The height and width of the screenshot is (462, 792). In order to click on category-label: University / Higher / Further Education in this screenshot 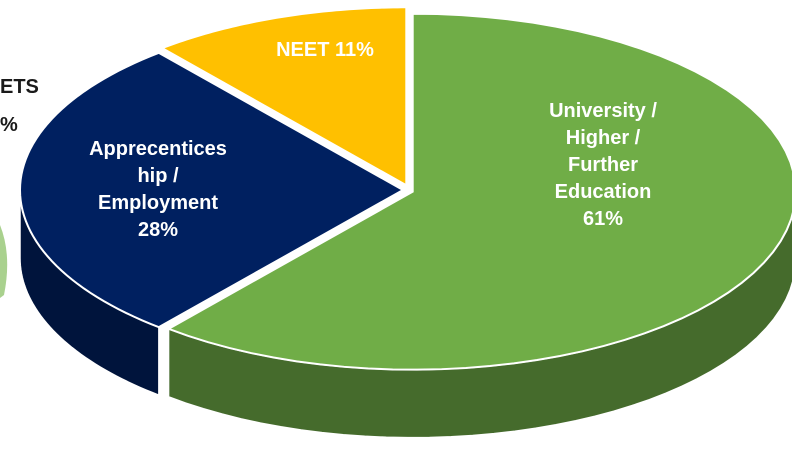, I will do `click(603, 151)`.